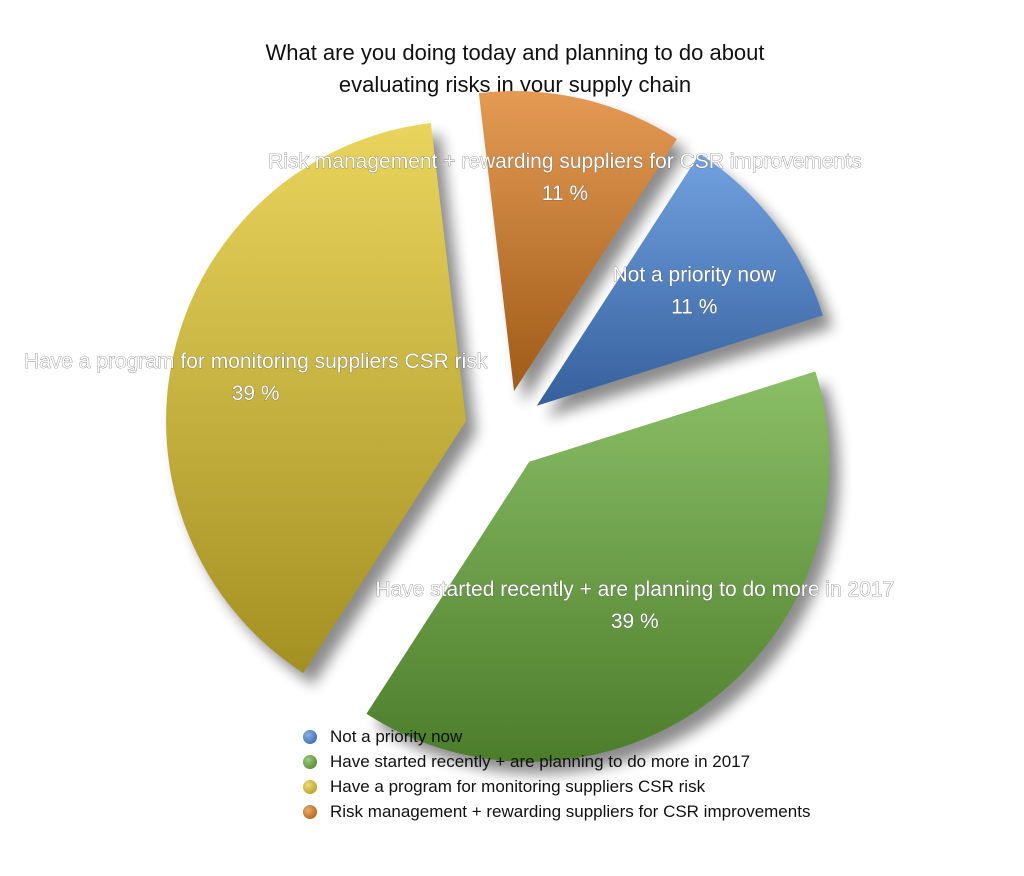  What do you see at coordinates (396, 736) in the screenshot?
I see `legend-entry: Not a priority now` at bounding box center [396, 736].